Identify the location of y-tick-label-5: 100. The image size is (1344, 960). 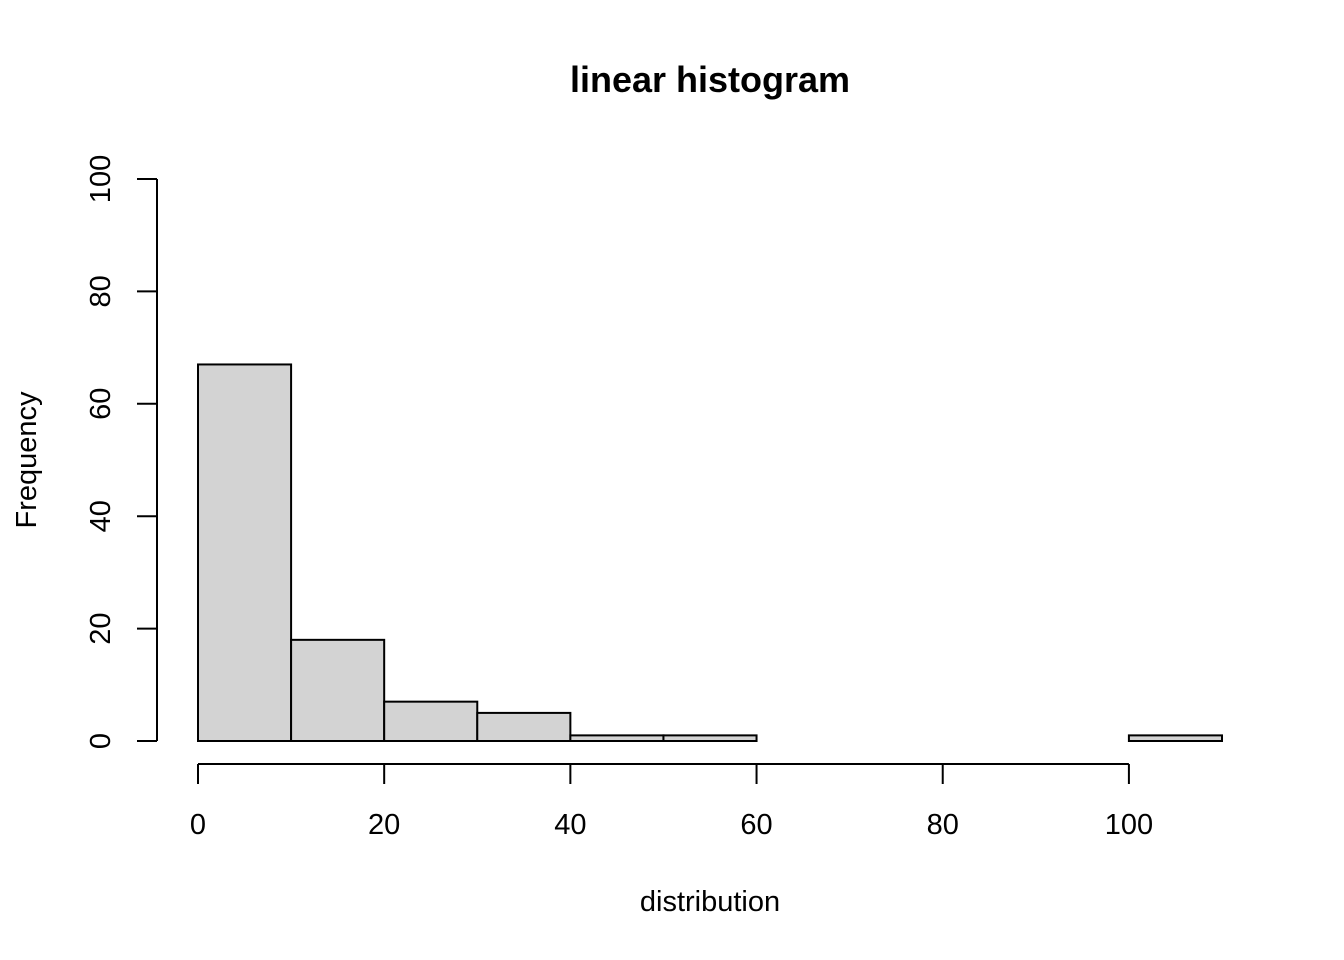
(101, 179).